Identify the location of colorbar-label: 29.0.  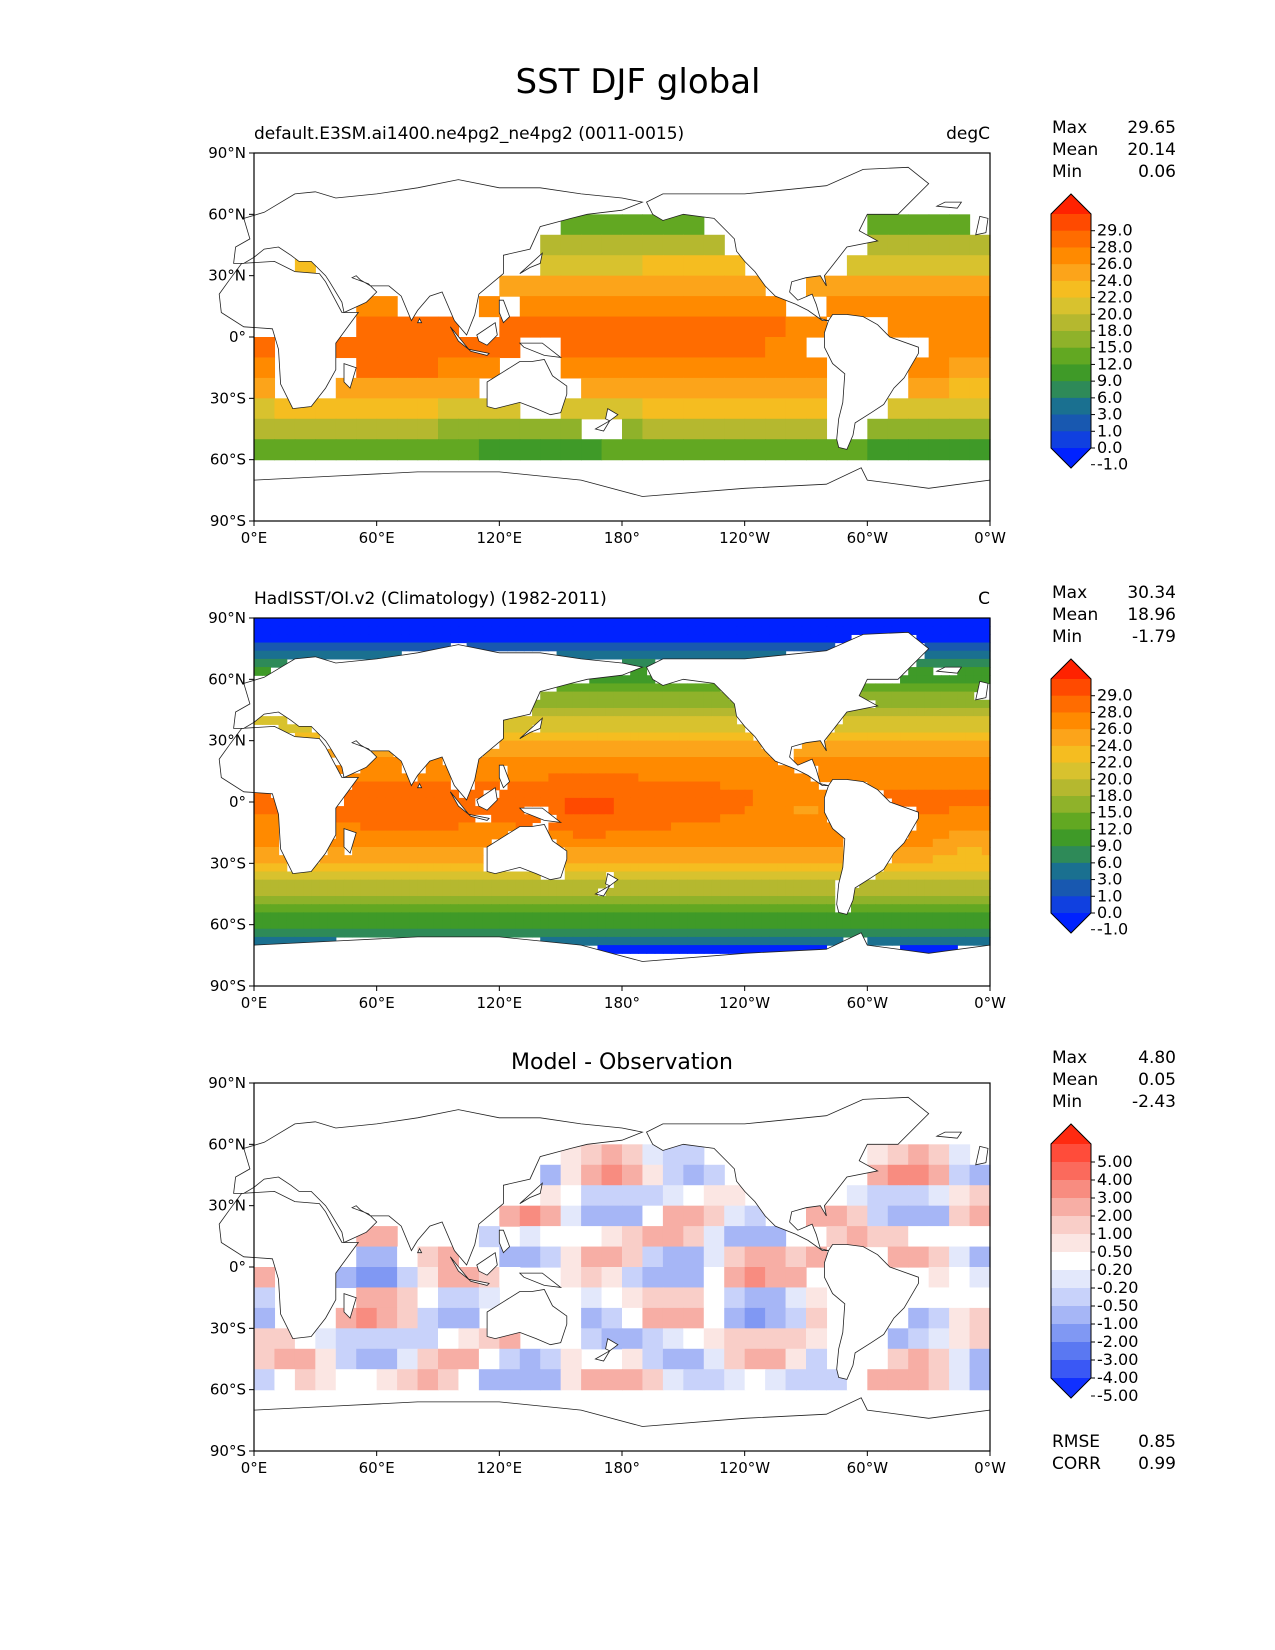
(1115, 230).